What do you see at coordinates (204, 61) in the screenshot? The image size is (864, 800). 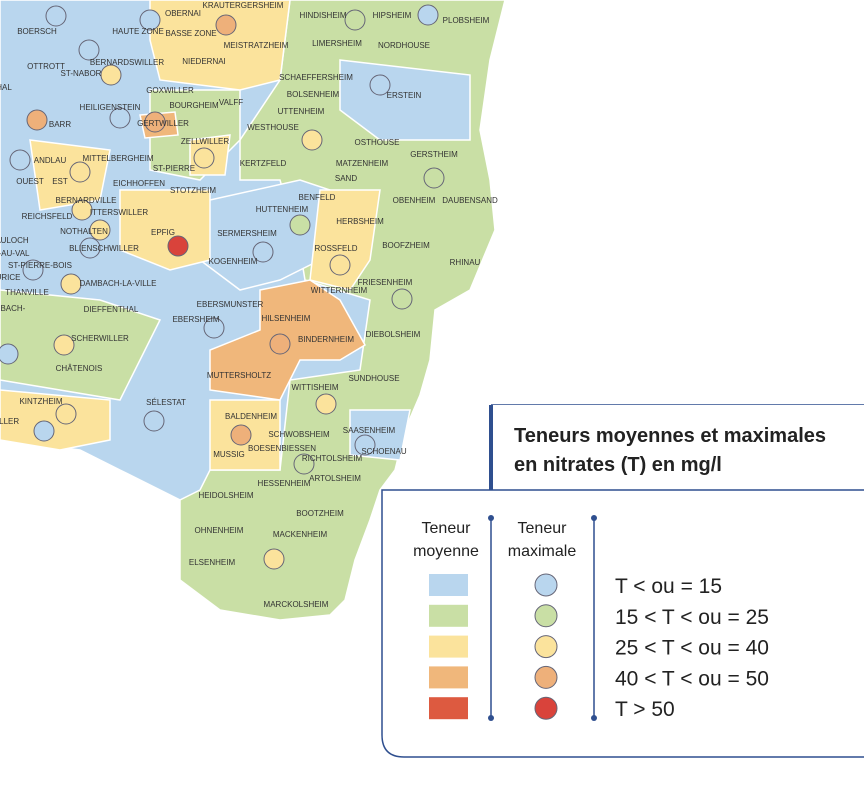 I see `place-label: NIEDERNAI` at bounding box center [204, 61].